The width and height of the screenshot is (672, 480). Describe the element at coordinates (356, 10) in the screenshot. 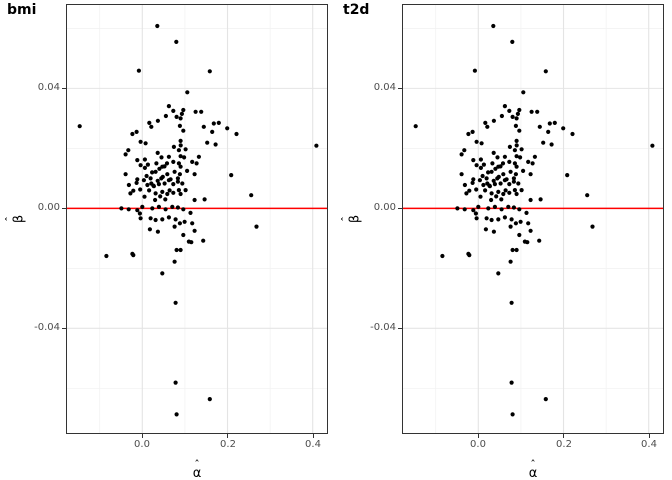

I see `plot-title-t2d: t2d` at that location.